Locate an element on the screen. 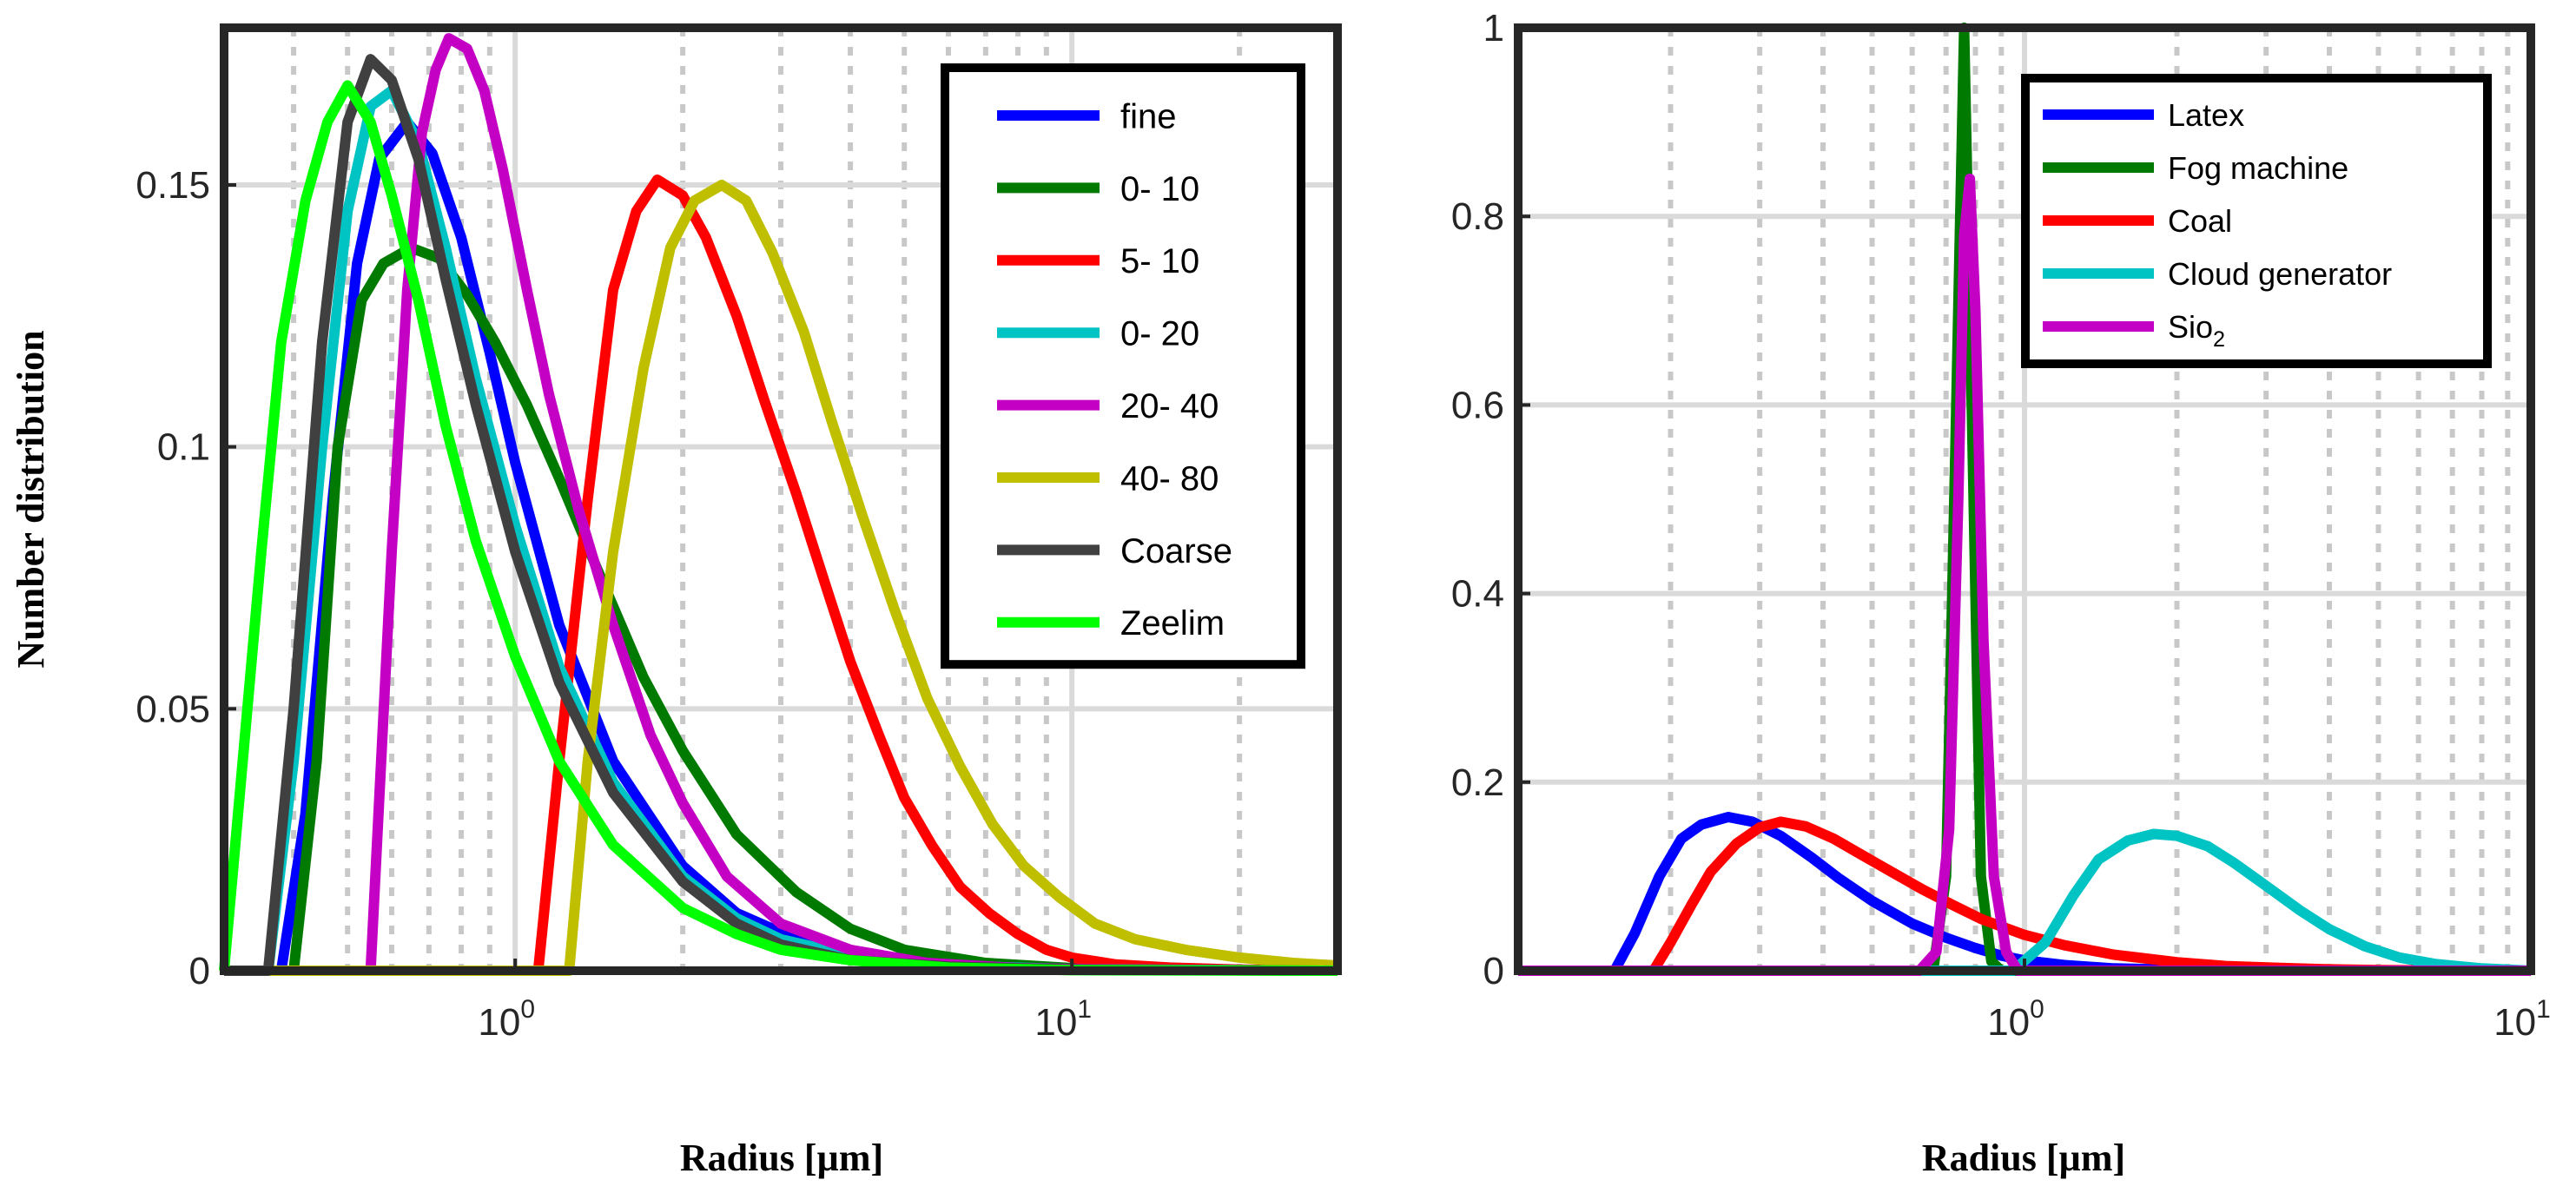  y-tick-label: 0.2 is located at coordinates (1477, 782).